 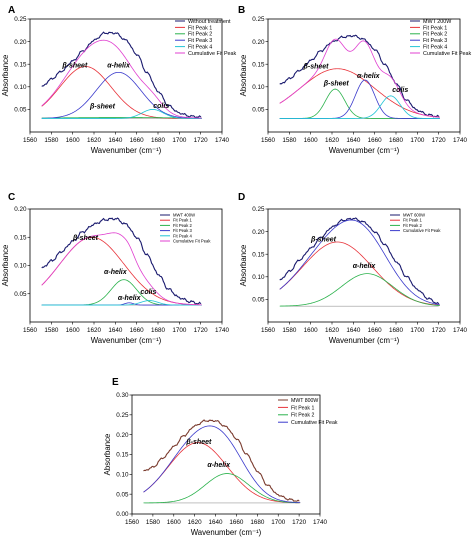 I want to click on x-tick-label: 1580, so click(x=289, y=330).